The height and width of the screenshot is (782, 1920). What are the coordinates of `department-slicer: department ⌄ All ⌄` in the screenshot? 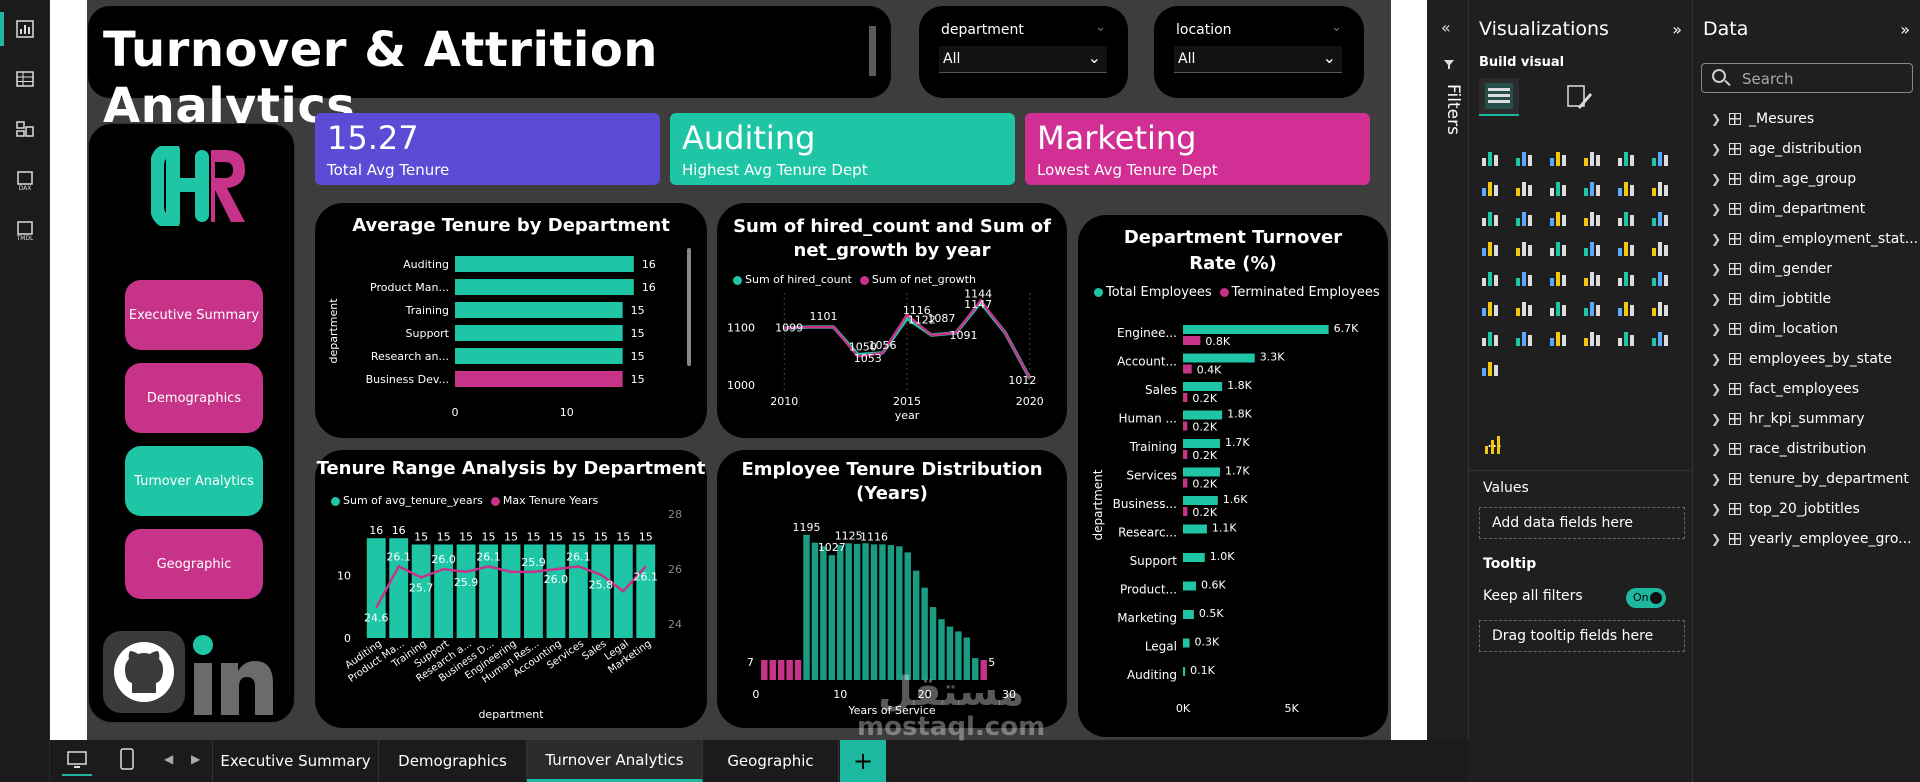 It's located at (1023, 52).